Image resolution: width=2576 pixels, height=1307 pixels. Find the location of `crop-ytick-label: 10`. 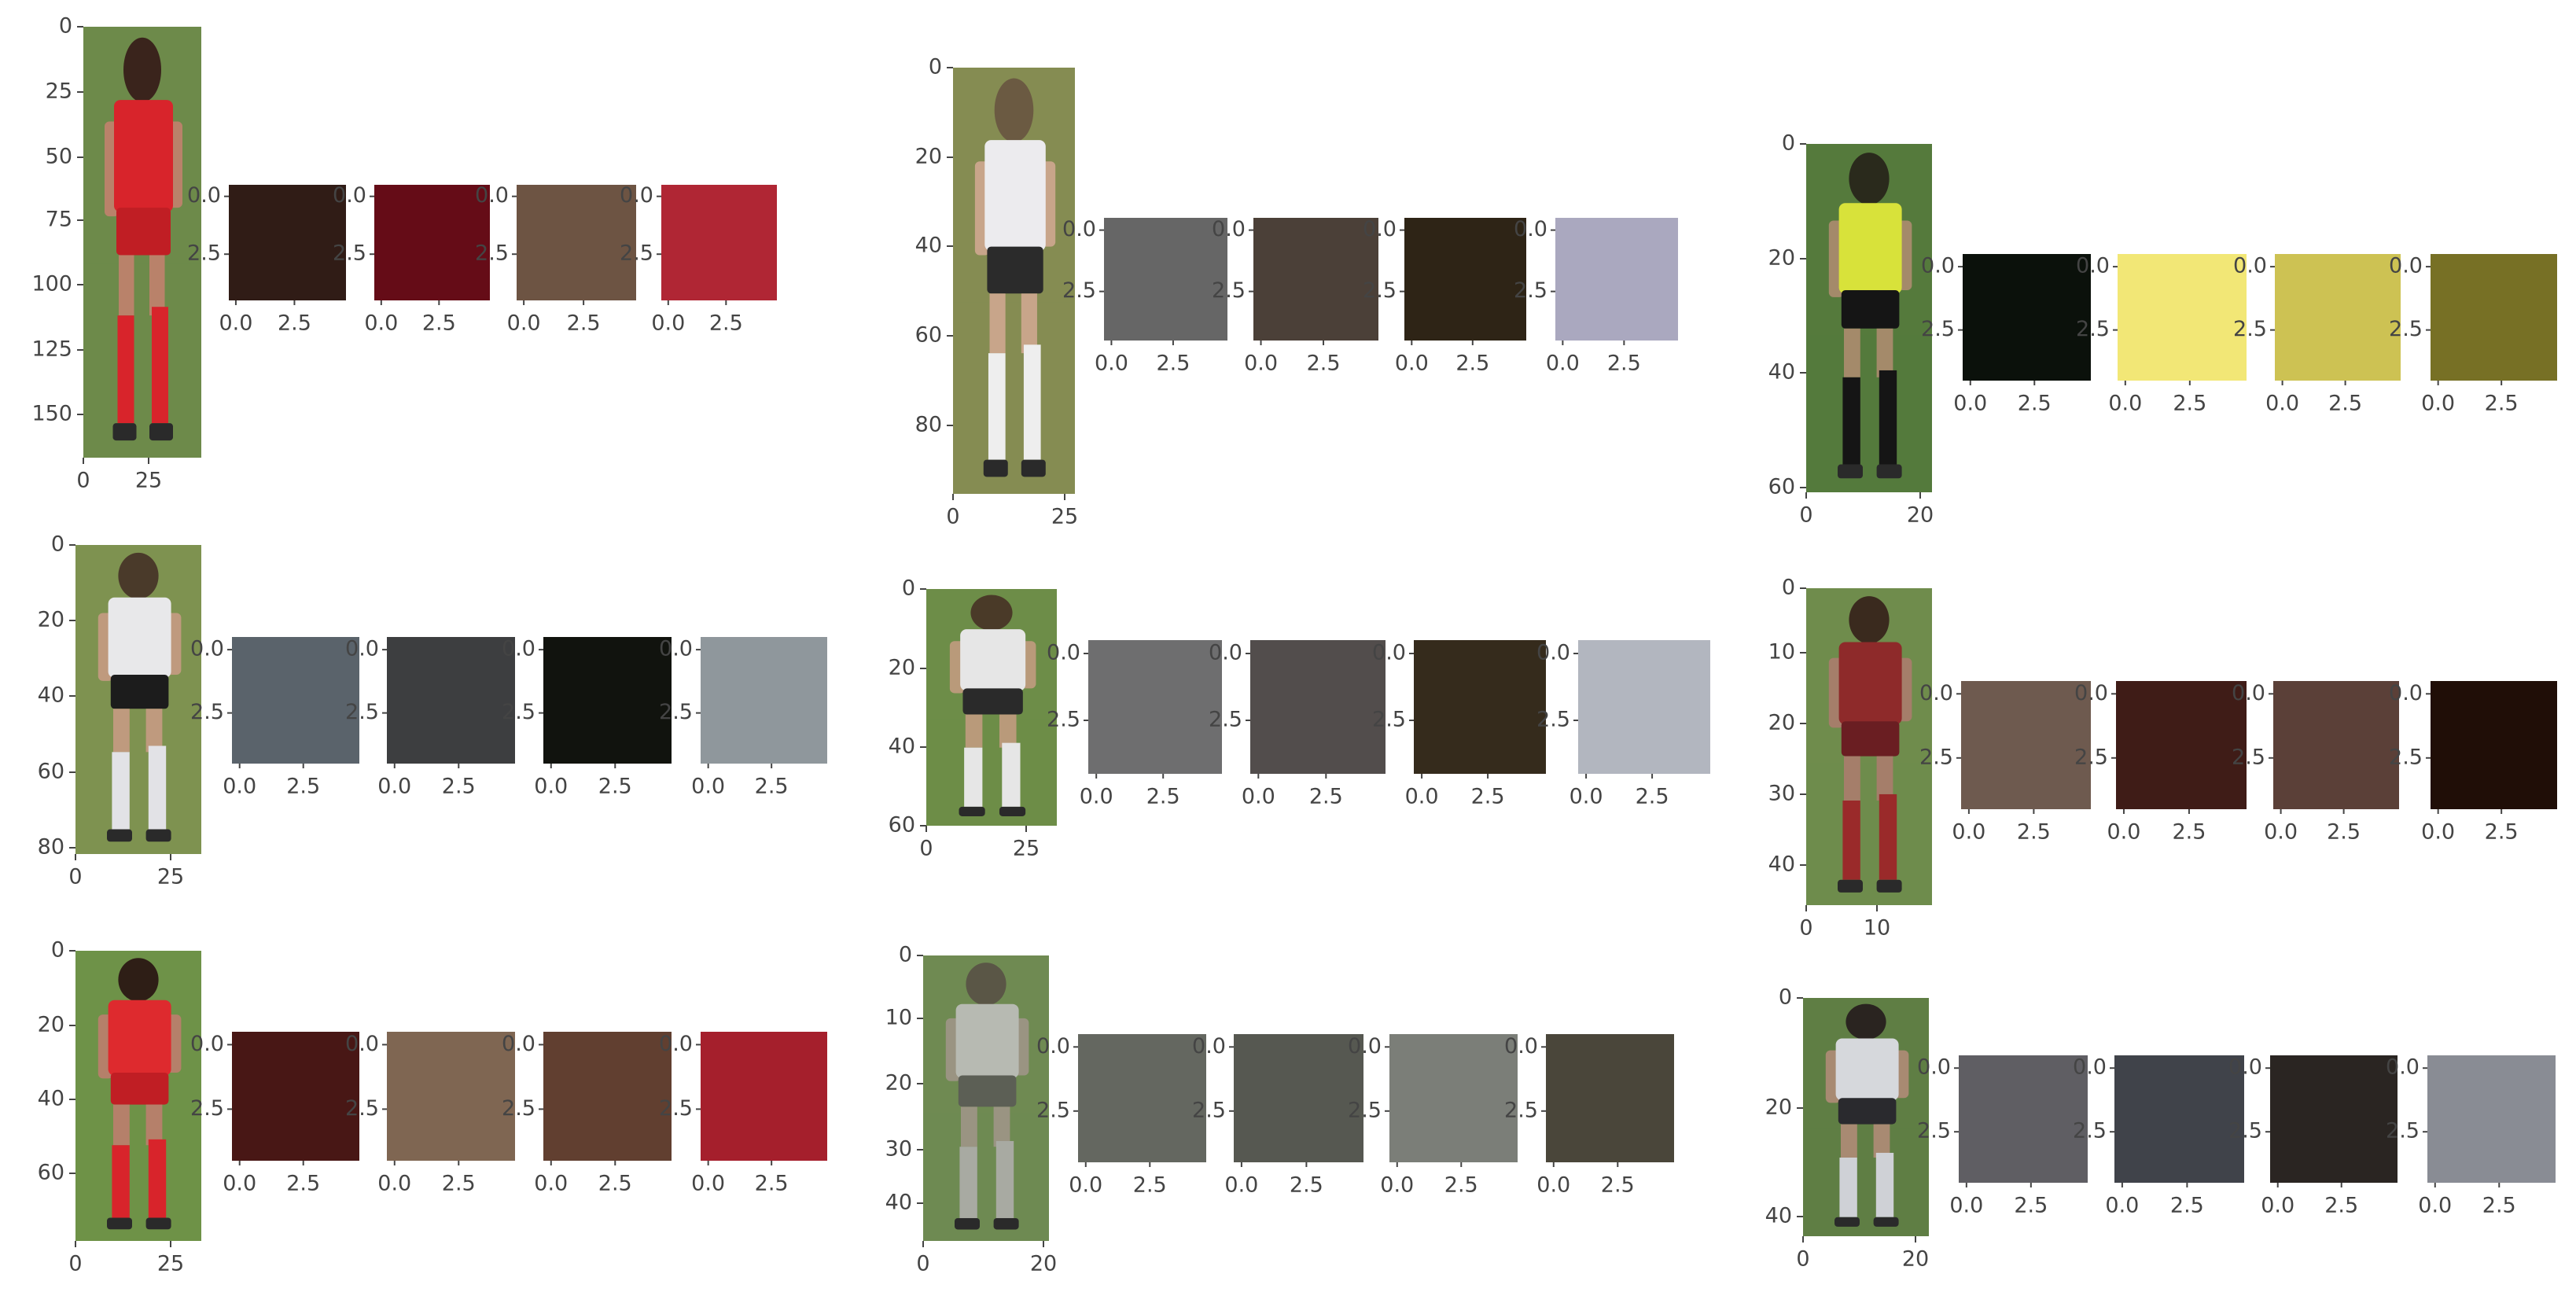

crop-ytick-label: 10 is located at coordinates (898, 1018).